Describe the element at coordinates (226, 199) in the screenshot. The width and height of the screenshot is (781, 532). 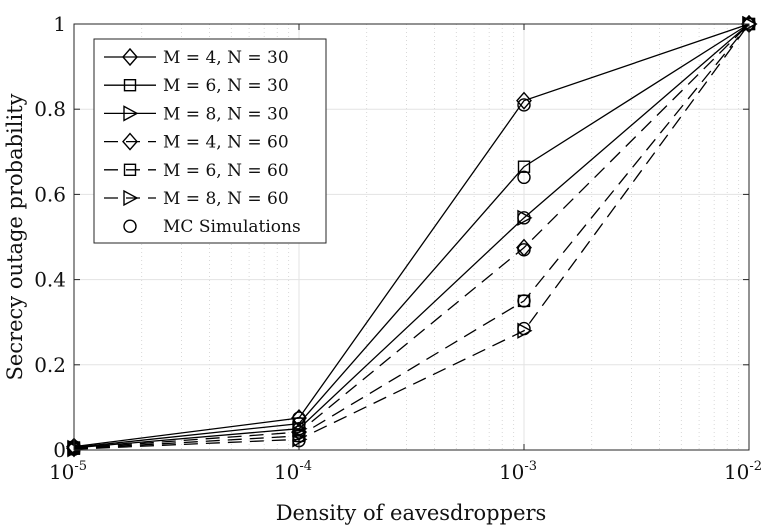
I see `legend-label: M = 8, N = 60` at that location.